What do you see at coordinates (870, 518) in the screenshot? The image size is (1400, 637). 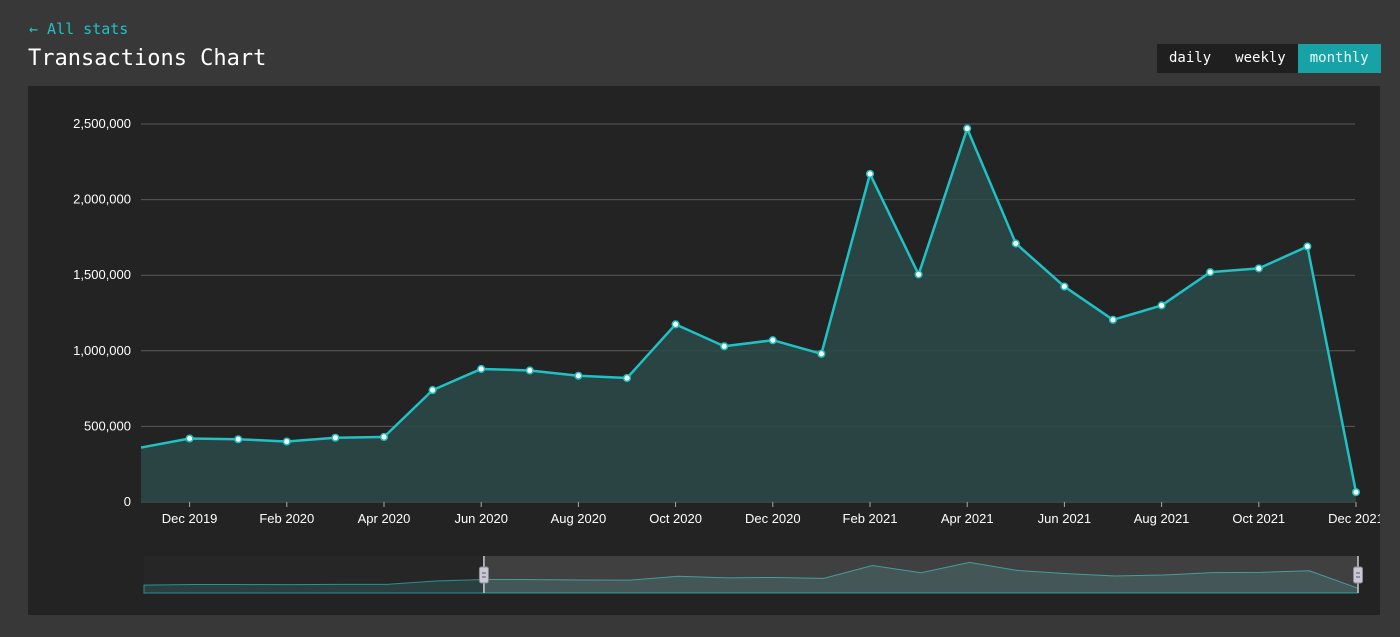 I see `x-tick-label: Feb 2021` at bounding box center [870, 518].